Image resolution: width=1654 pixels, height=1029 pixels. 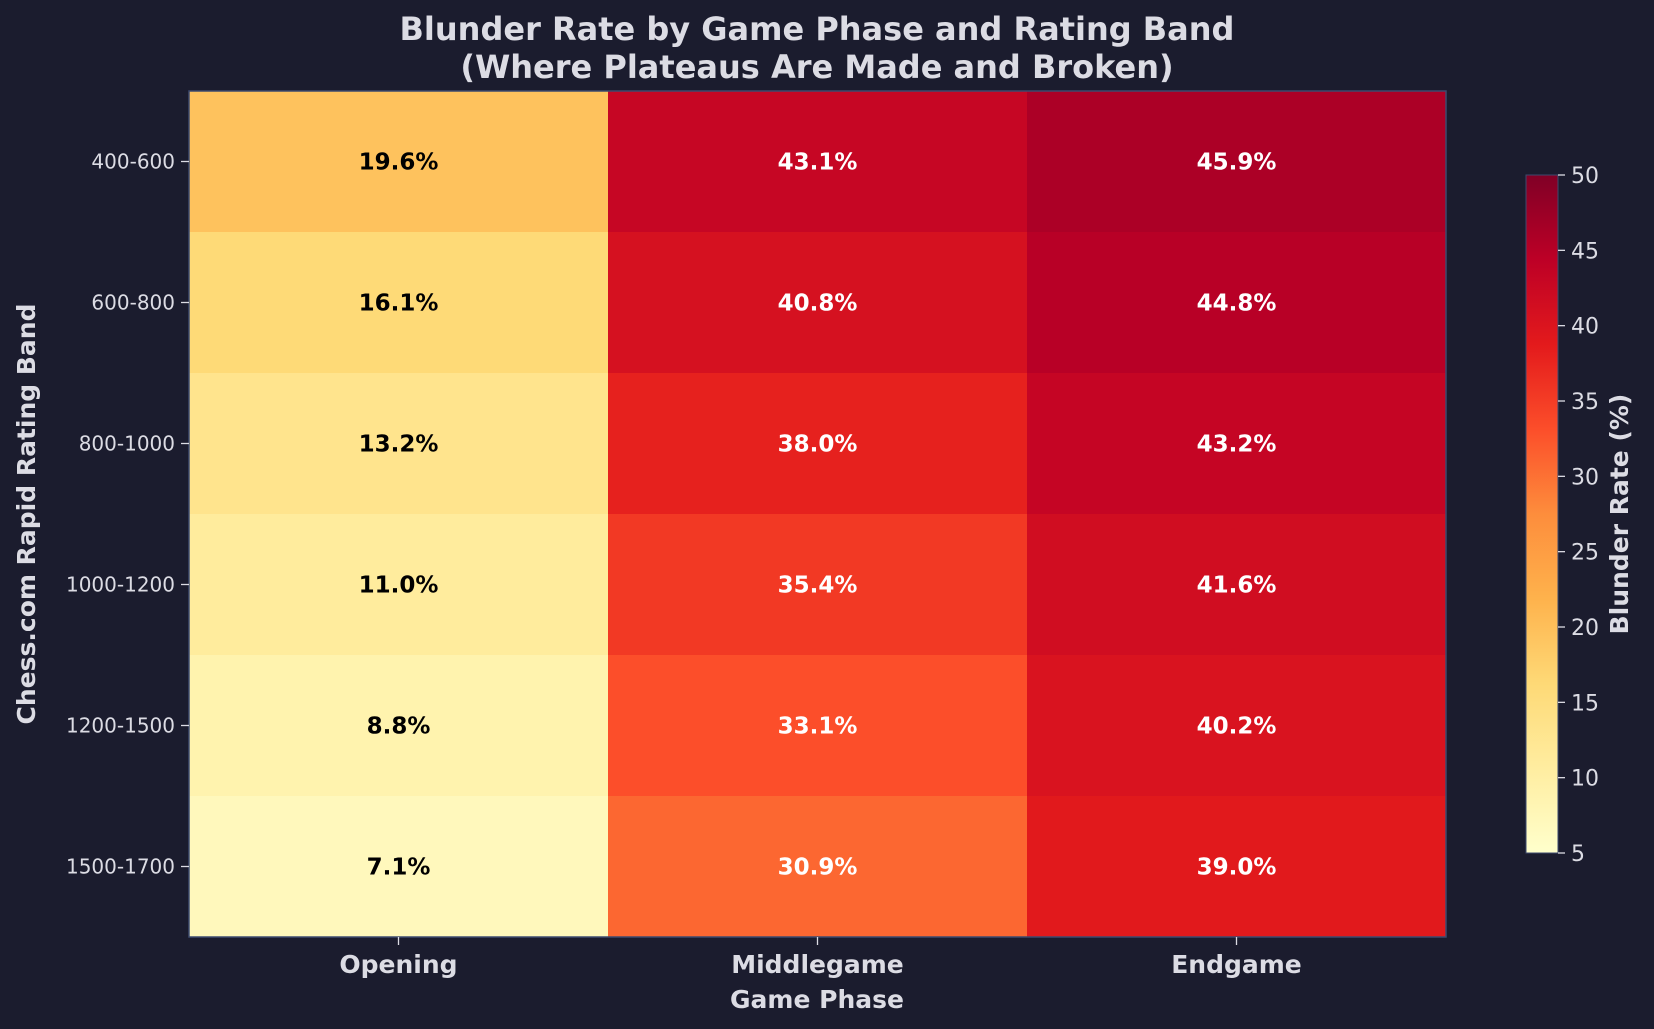 What do you see at coordinates (1542, 514) in the screenshot?
I see `colorbar` at bounding box center [1542, 514].